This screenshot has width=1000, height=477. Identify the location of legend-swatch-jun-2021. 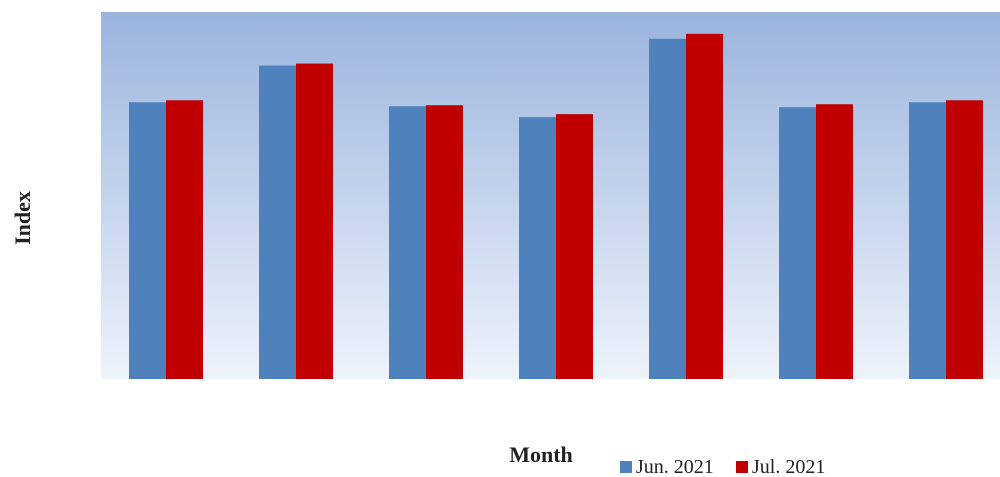
(626, 467).